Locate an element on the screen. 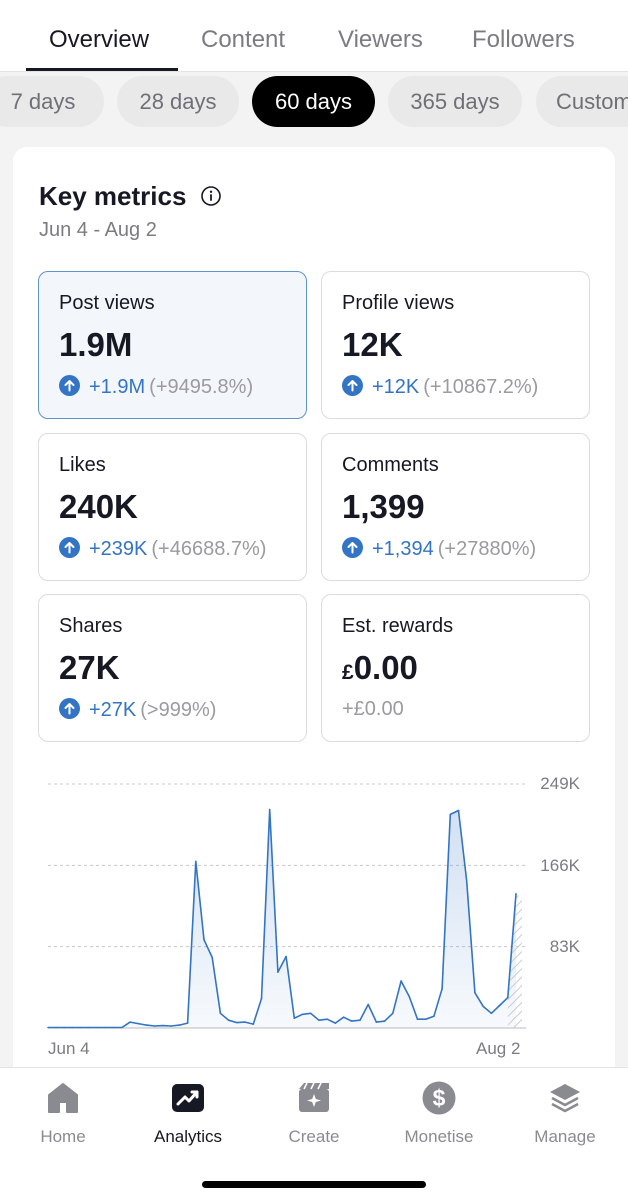 The height and width of the screenshot is (1200, 628). metric-value: 12K is located at coordinates (372, 344).